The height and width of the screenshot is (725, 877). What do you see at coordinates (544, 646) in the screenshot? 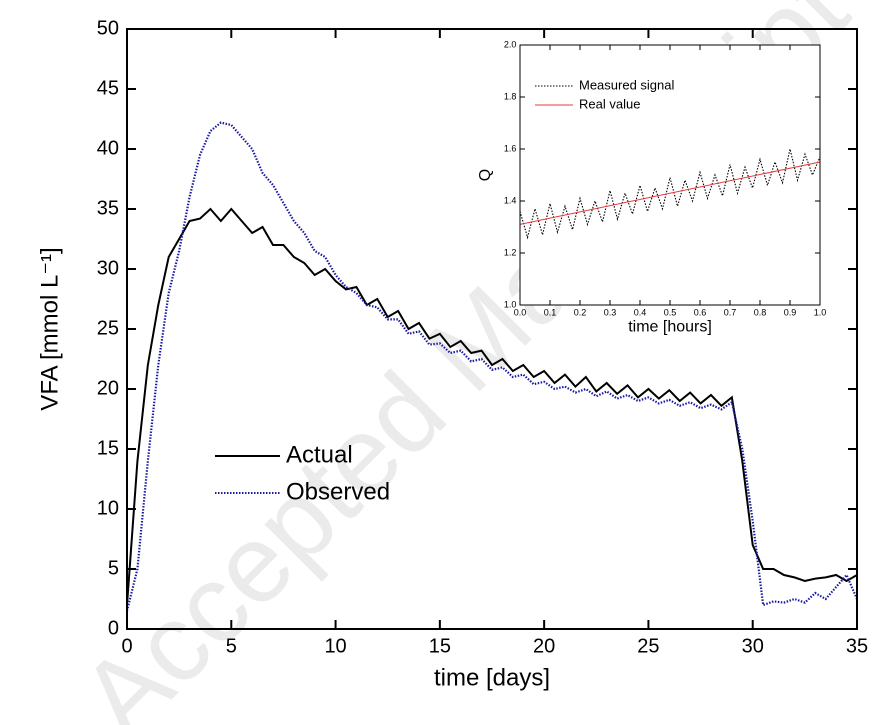
I see `x-tick-label: 20` at bounding box center [544, 646].